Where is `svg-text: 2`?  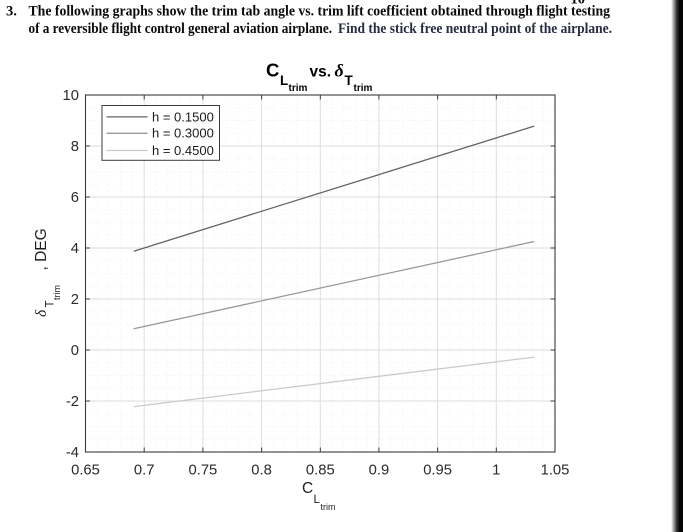
svg-text: 2 is located at coordinates (75, 300).